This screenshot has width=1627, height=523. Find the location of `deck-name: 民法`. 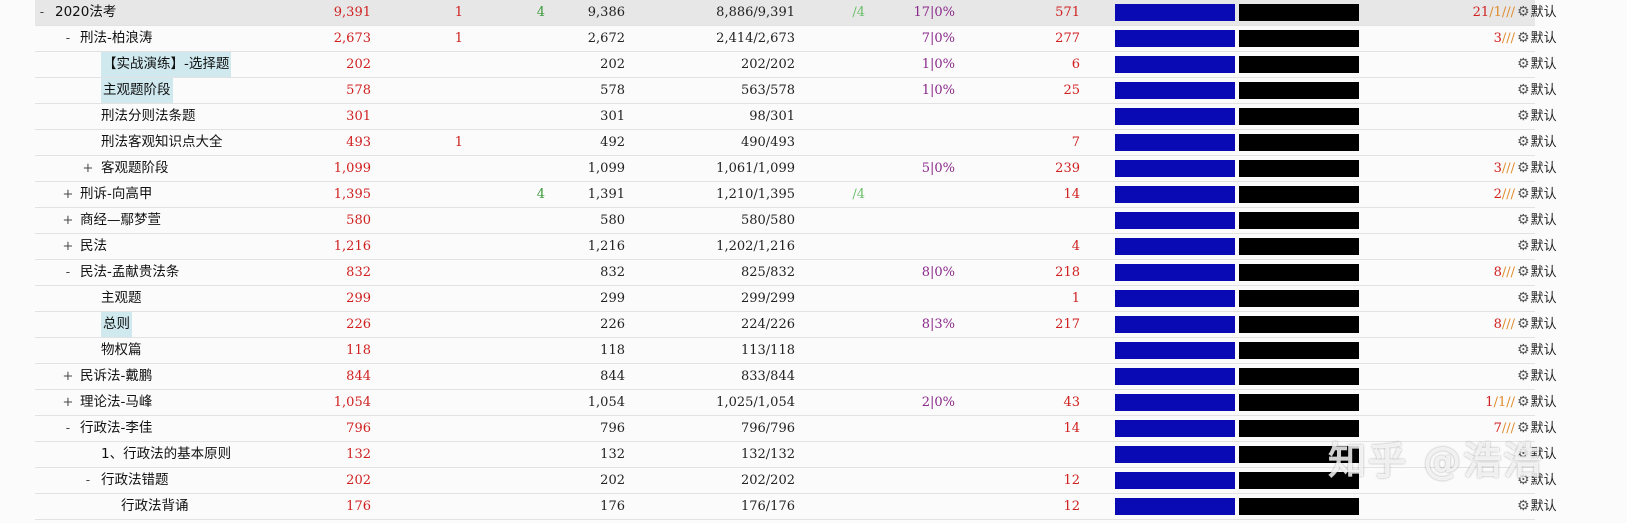

deck-name: 民法 is located at coordinates (93, 246).